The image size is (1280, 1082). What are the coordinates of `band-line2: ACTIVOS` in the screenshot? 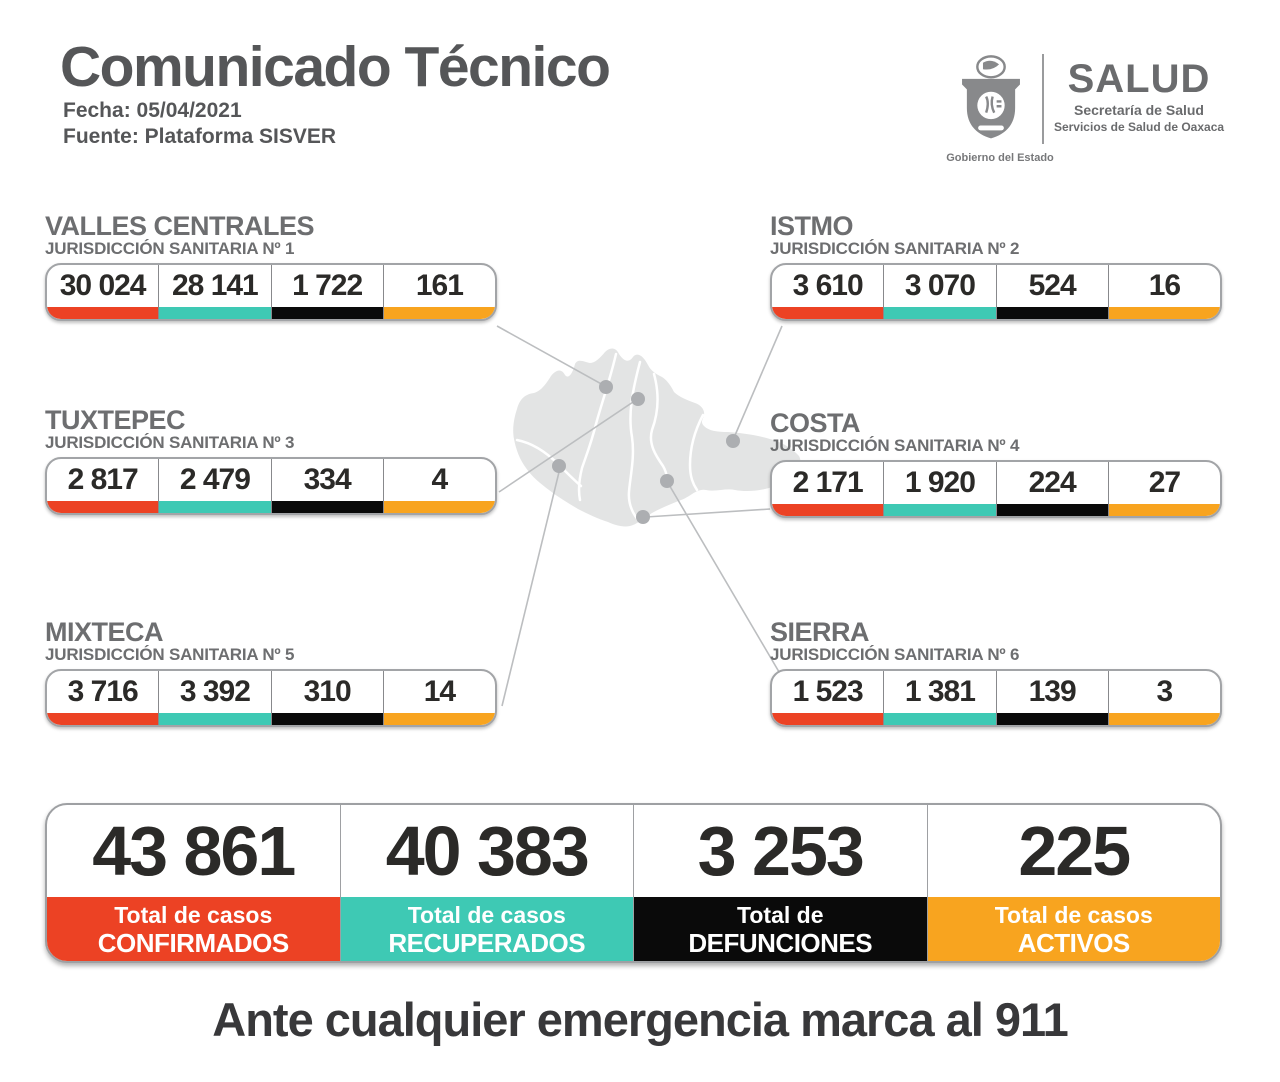 It's located at (1074, 943).